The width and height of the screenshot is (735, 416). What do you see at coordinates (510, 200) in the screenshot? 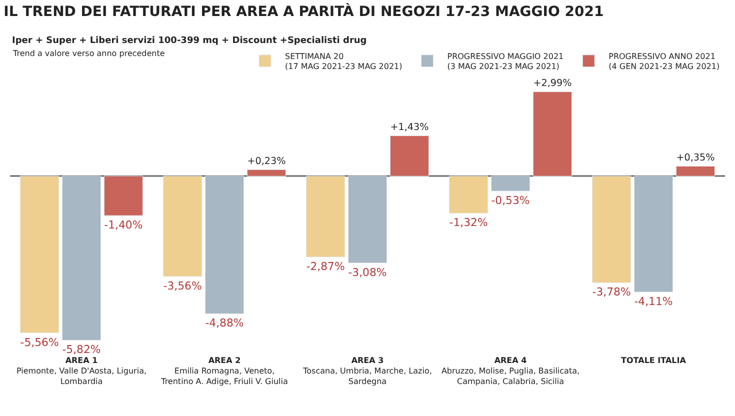
I see `data-label: -0,53%` at bounding box center [510, 200].